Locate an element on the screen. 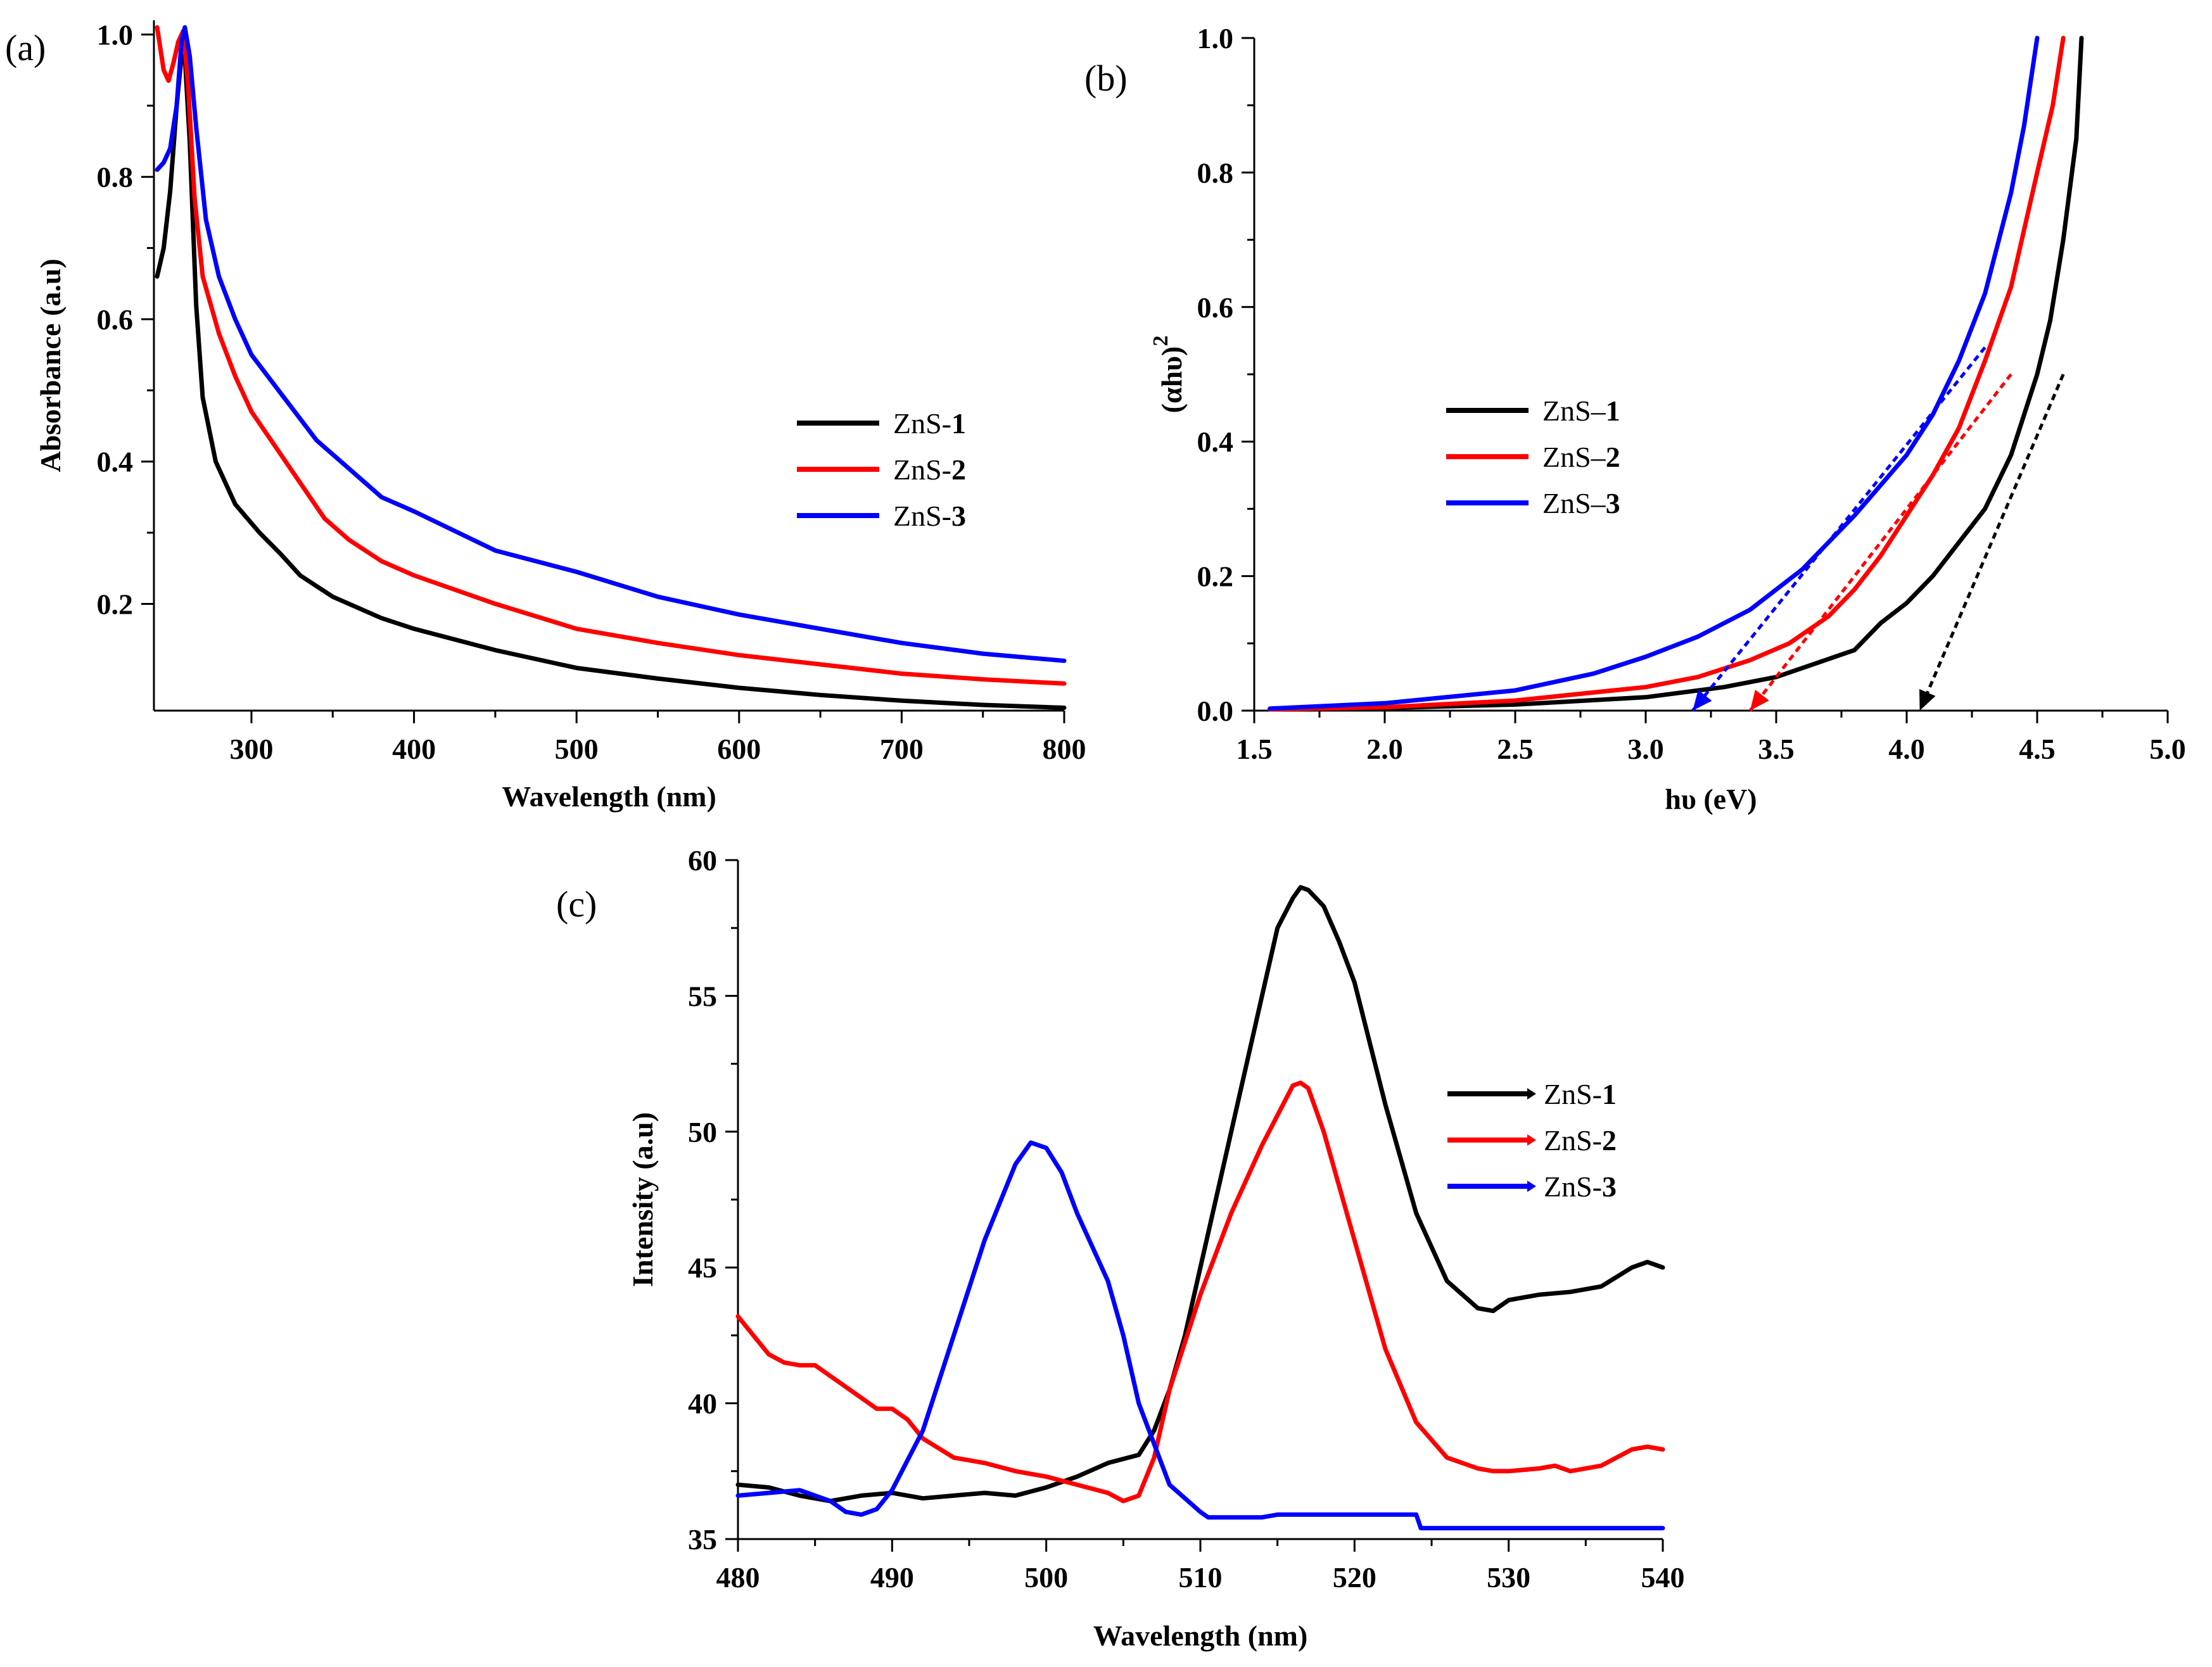 The image size is (2212, 1667). x-tick-label: 800 is located at coordinates (1064, 749).